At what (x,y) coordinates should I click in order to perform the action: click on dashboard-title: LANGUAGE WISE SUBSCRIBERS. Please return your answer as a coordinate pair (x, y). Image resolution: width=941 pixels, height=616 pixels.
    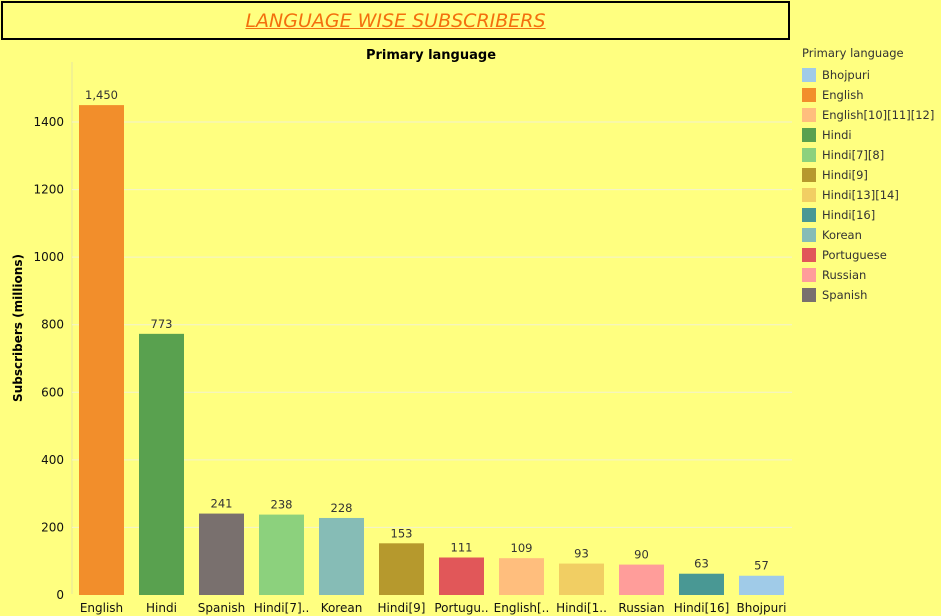
    Looking at the image, I should click on (395, 20).